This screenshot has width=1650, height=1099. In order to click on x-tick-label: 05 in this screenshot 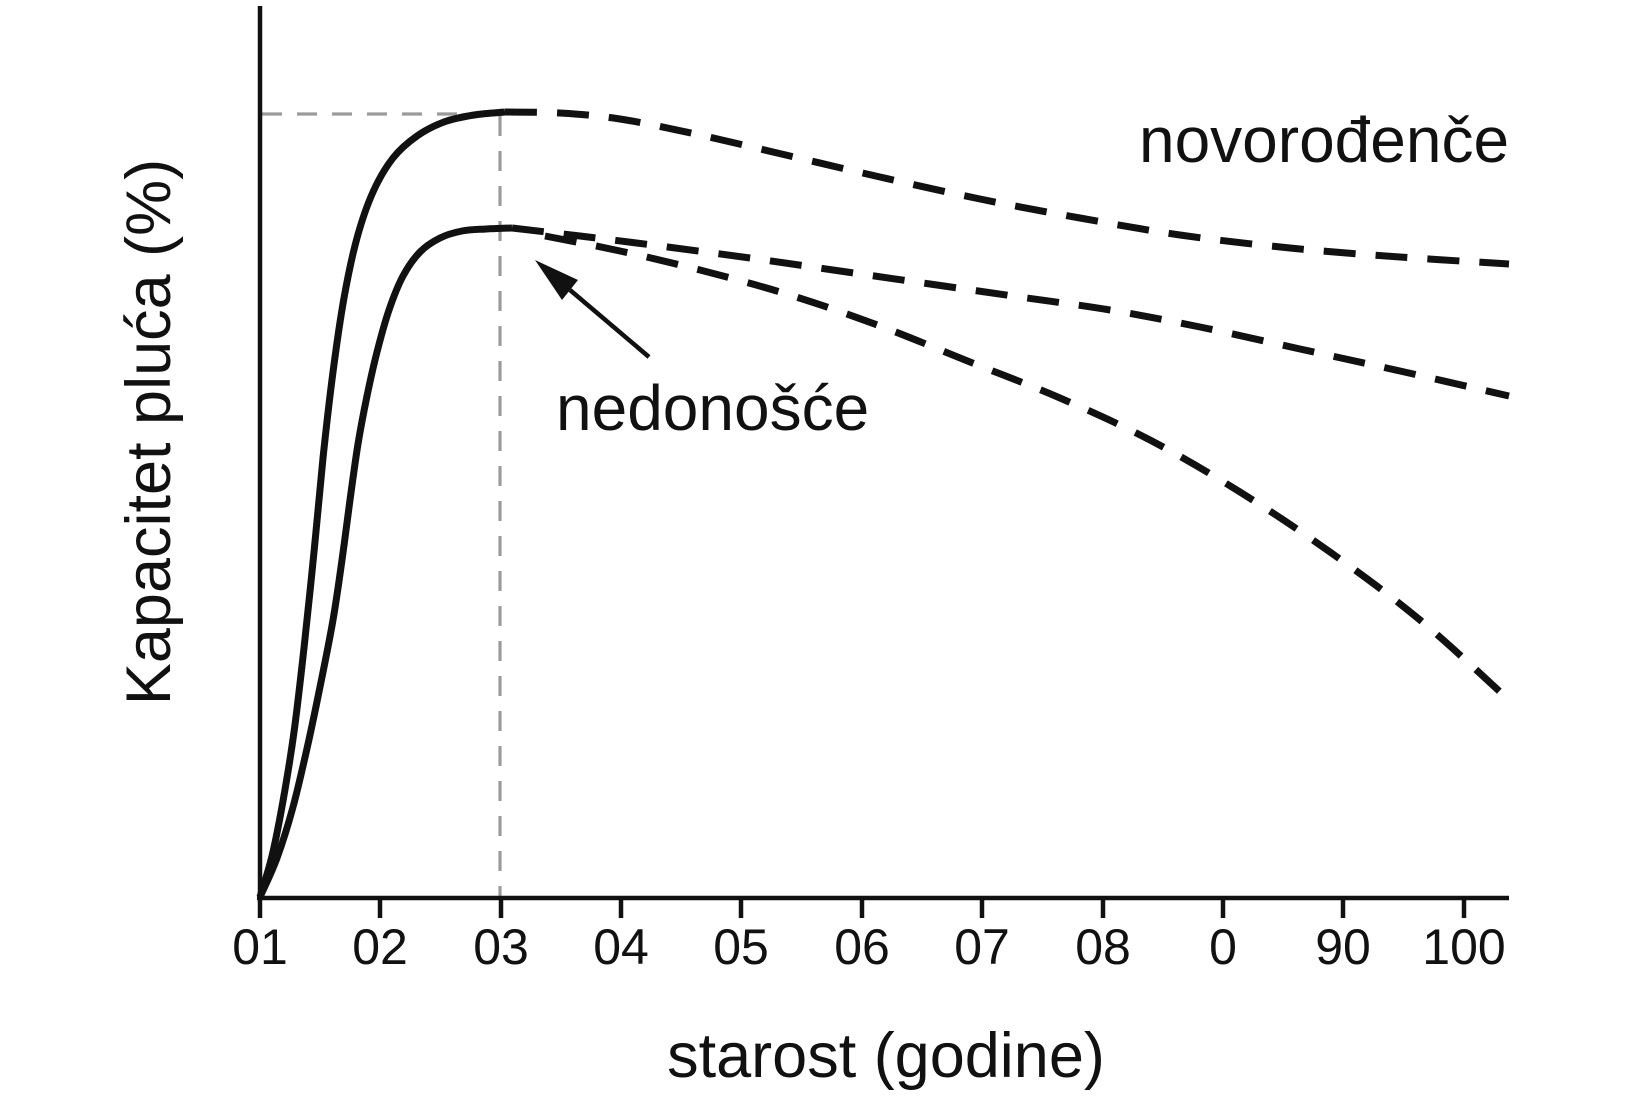, I will do `click(741, 947)`.